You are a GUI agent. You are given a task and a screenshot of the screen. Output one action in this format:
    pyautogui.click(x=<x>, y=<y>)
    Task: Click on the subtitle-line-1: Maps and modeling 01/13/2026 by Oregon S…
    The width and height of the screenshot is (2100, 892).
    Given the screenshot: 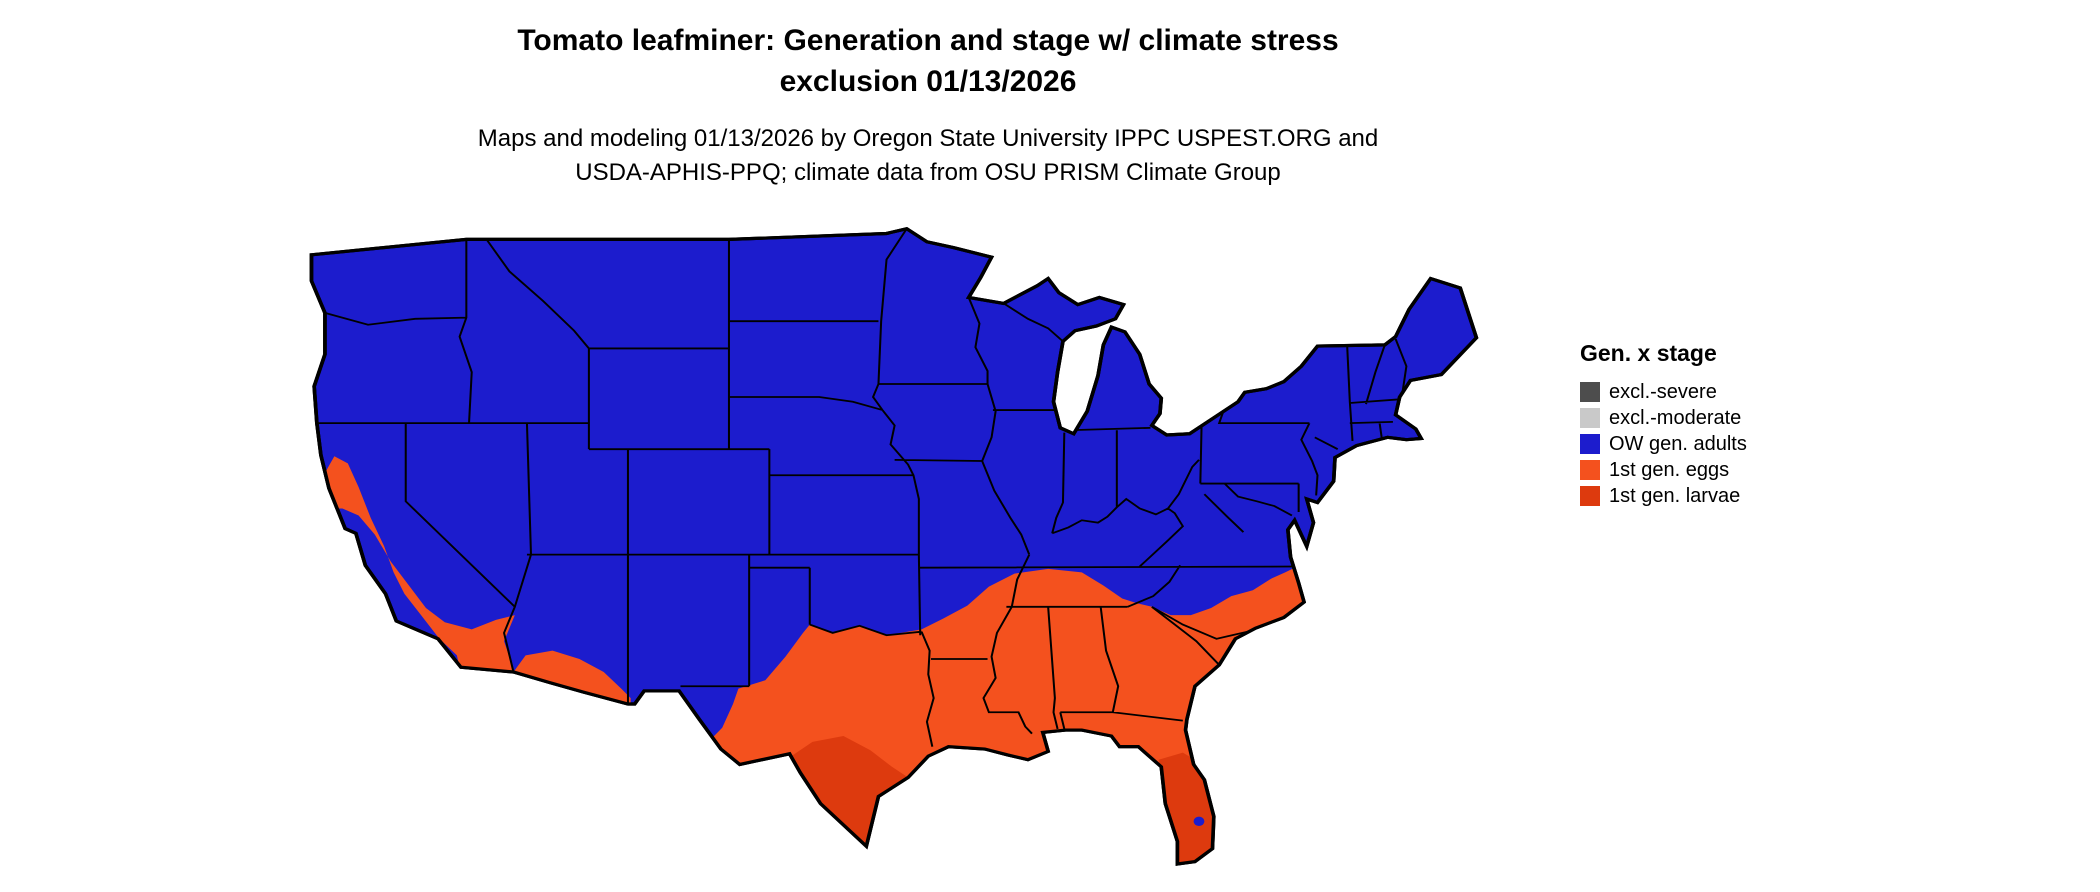 What is the action you would take?
    pyautogui.click(x=928, y=138)
    